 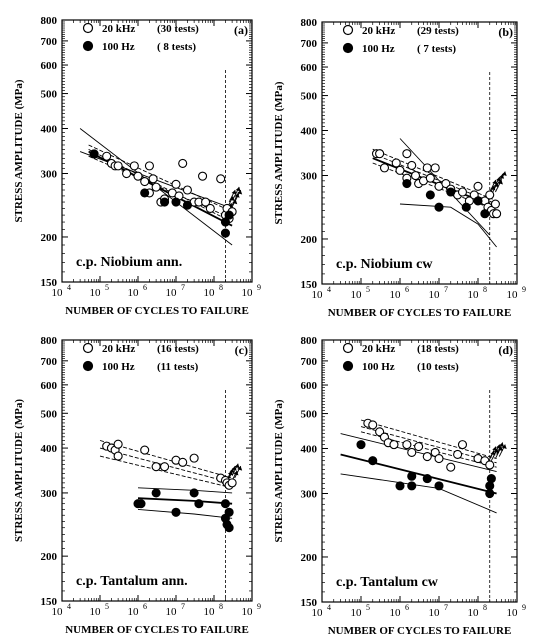 What do you see at coordinates (49, 449) in the screenshot?
I see `y-tick-label: 400` at bounding box center [49, 449].